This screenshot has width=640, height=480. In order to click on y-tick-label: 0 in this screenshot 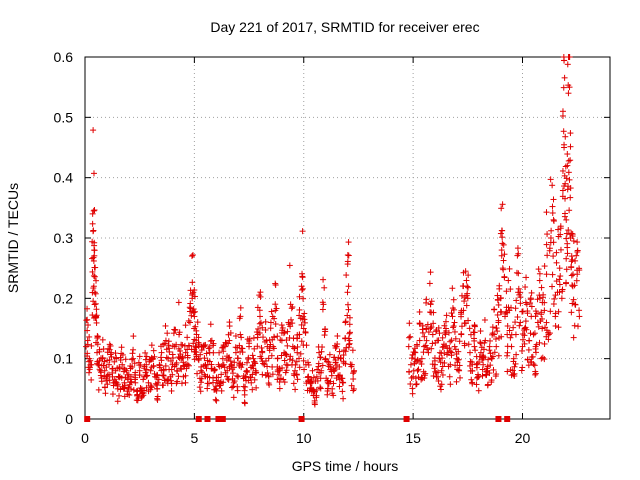, I will do `click(69, 419)`.